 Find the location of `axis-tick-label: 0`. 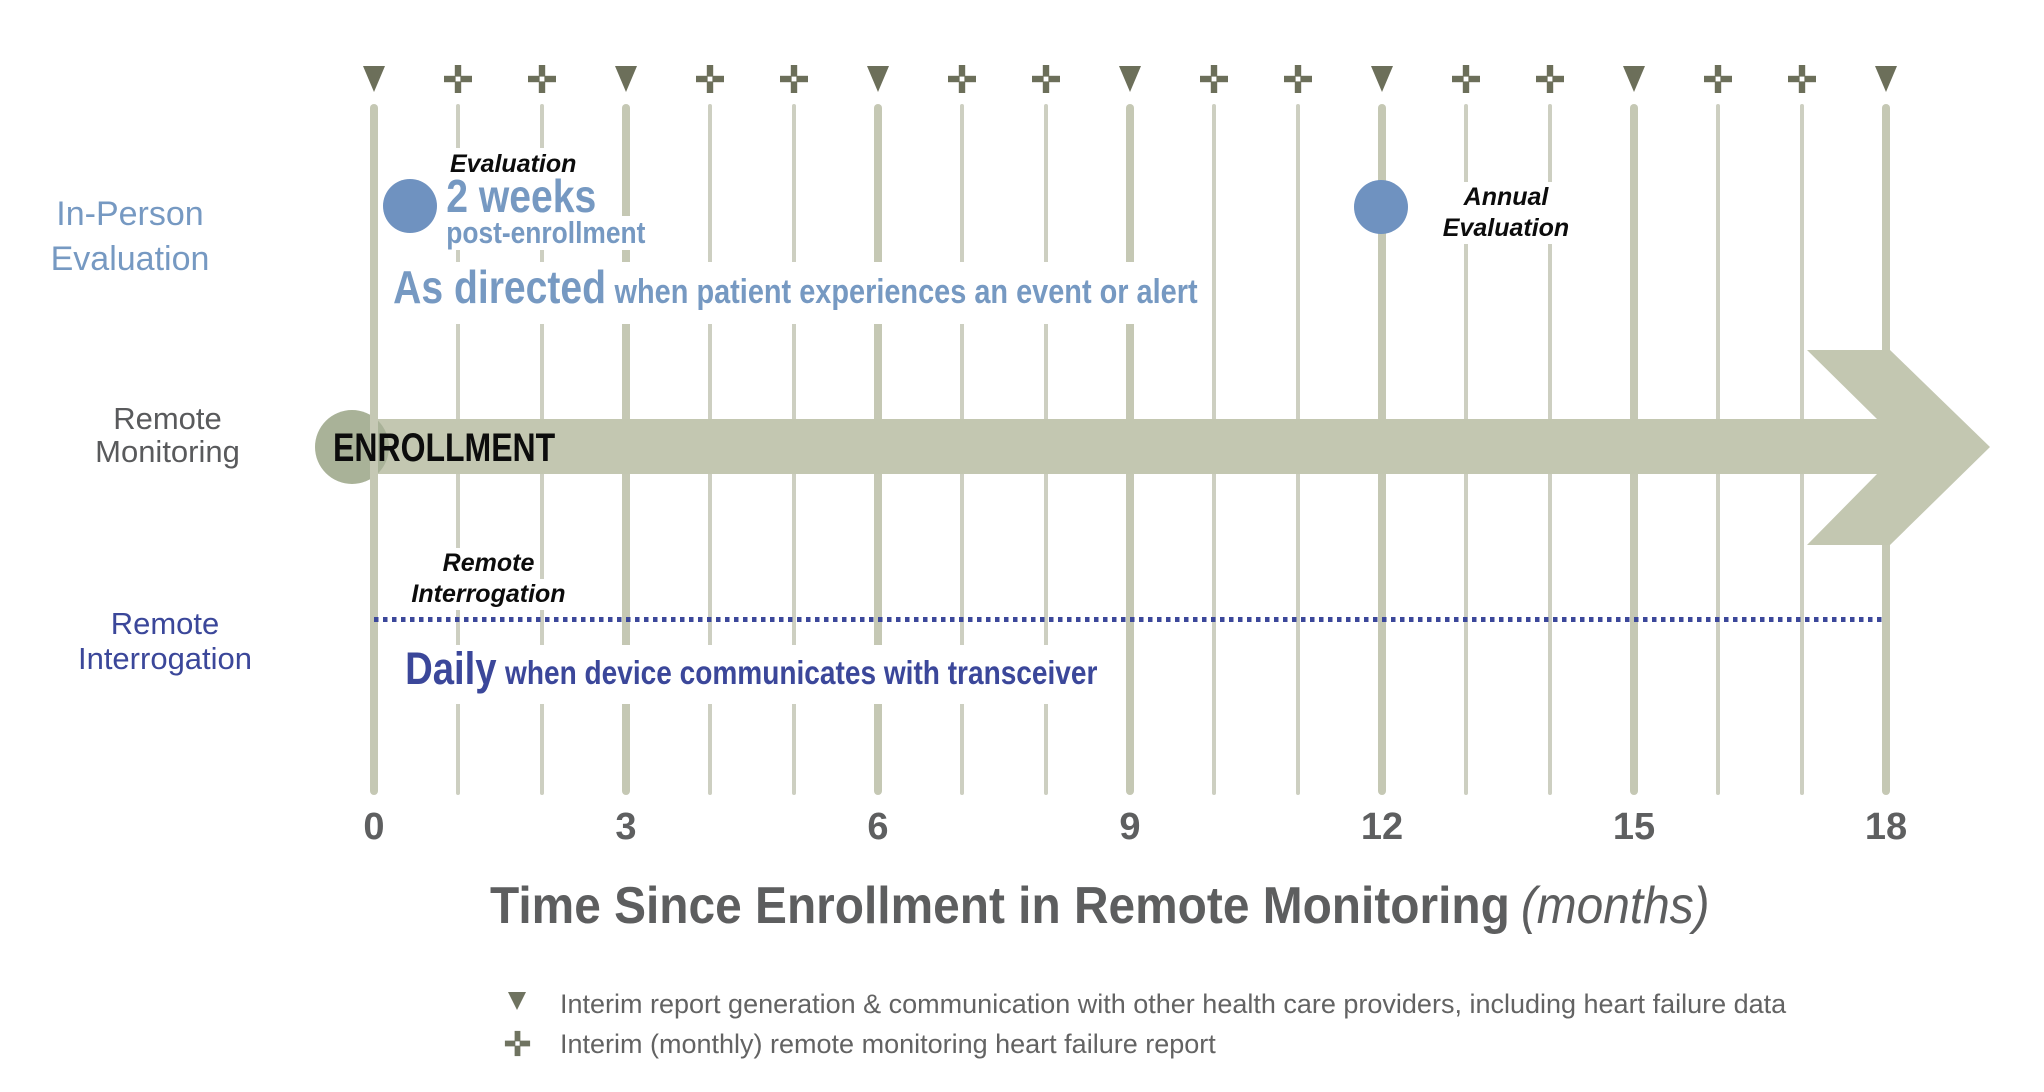

axis-tick-label: 0 is located at coordinates (374, 827).